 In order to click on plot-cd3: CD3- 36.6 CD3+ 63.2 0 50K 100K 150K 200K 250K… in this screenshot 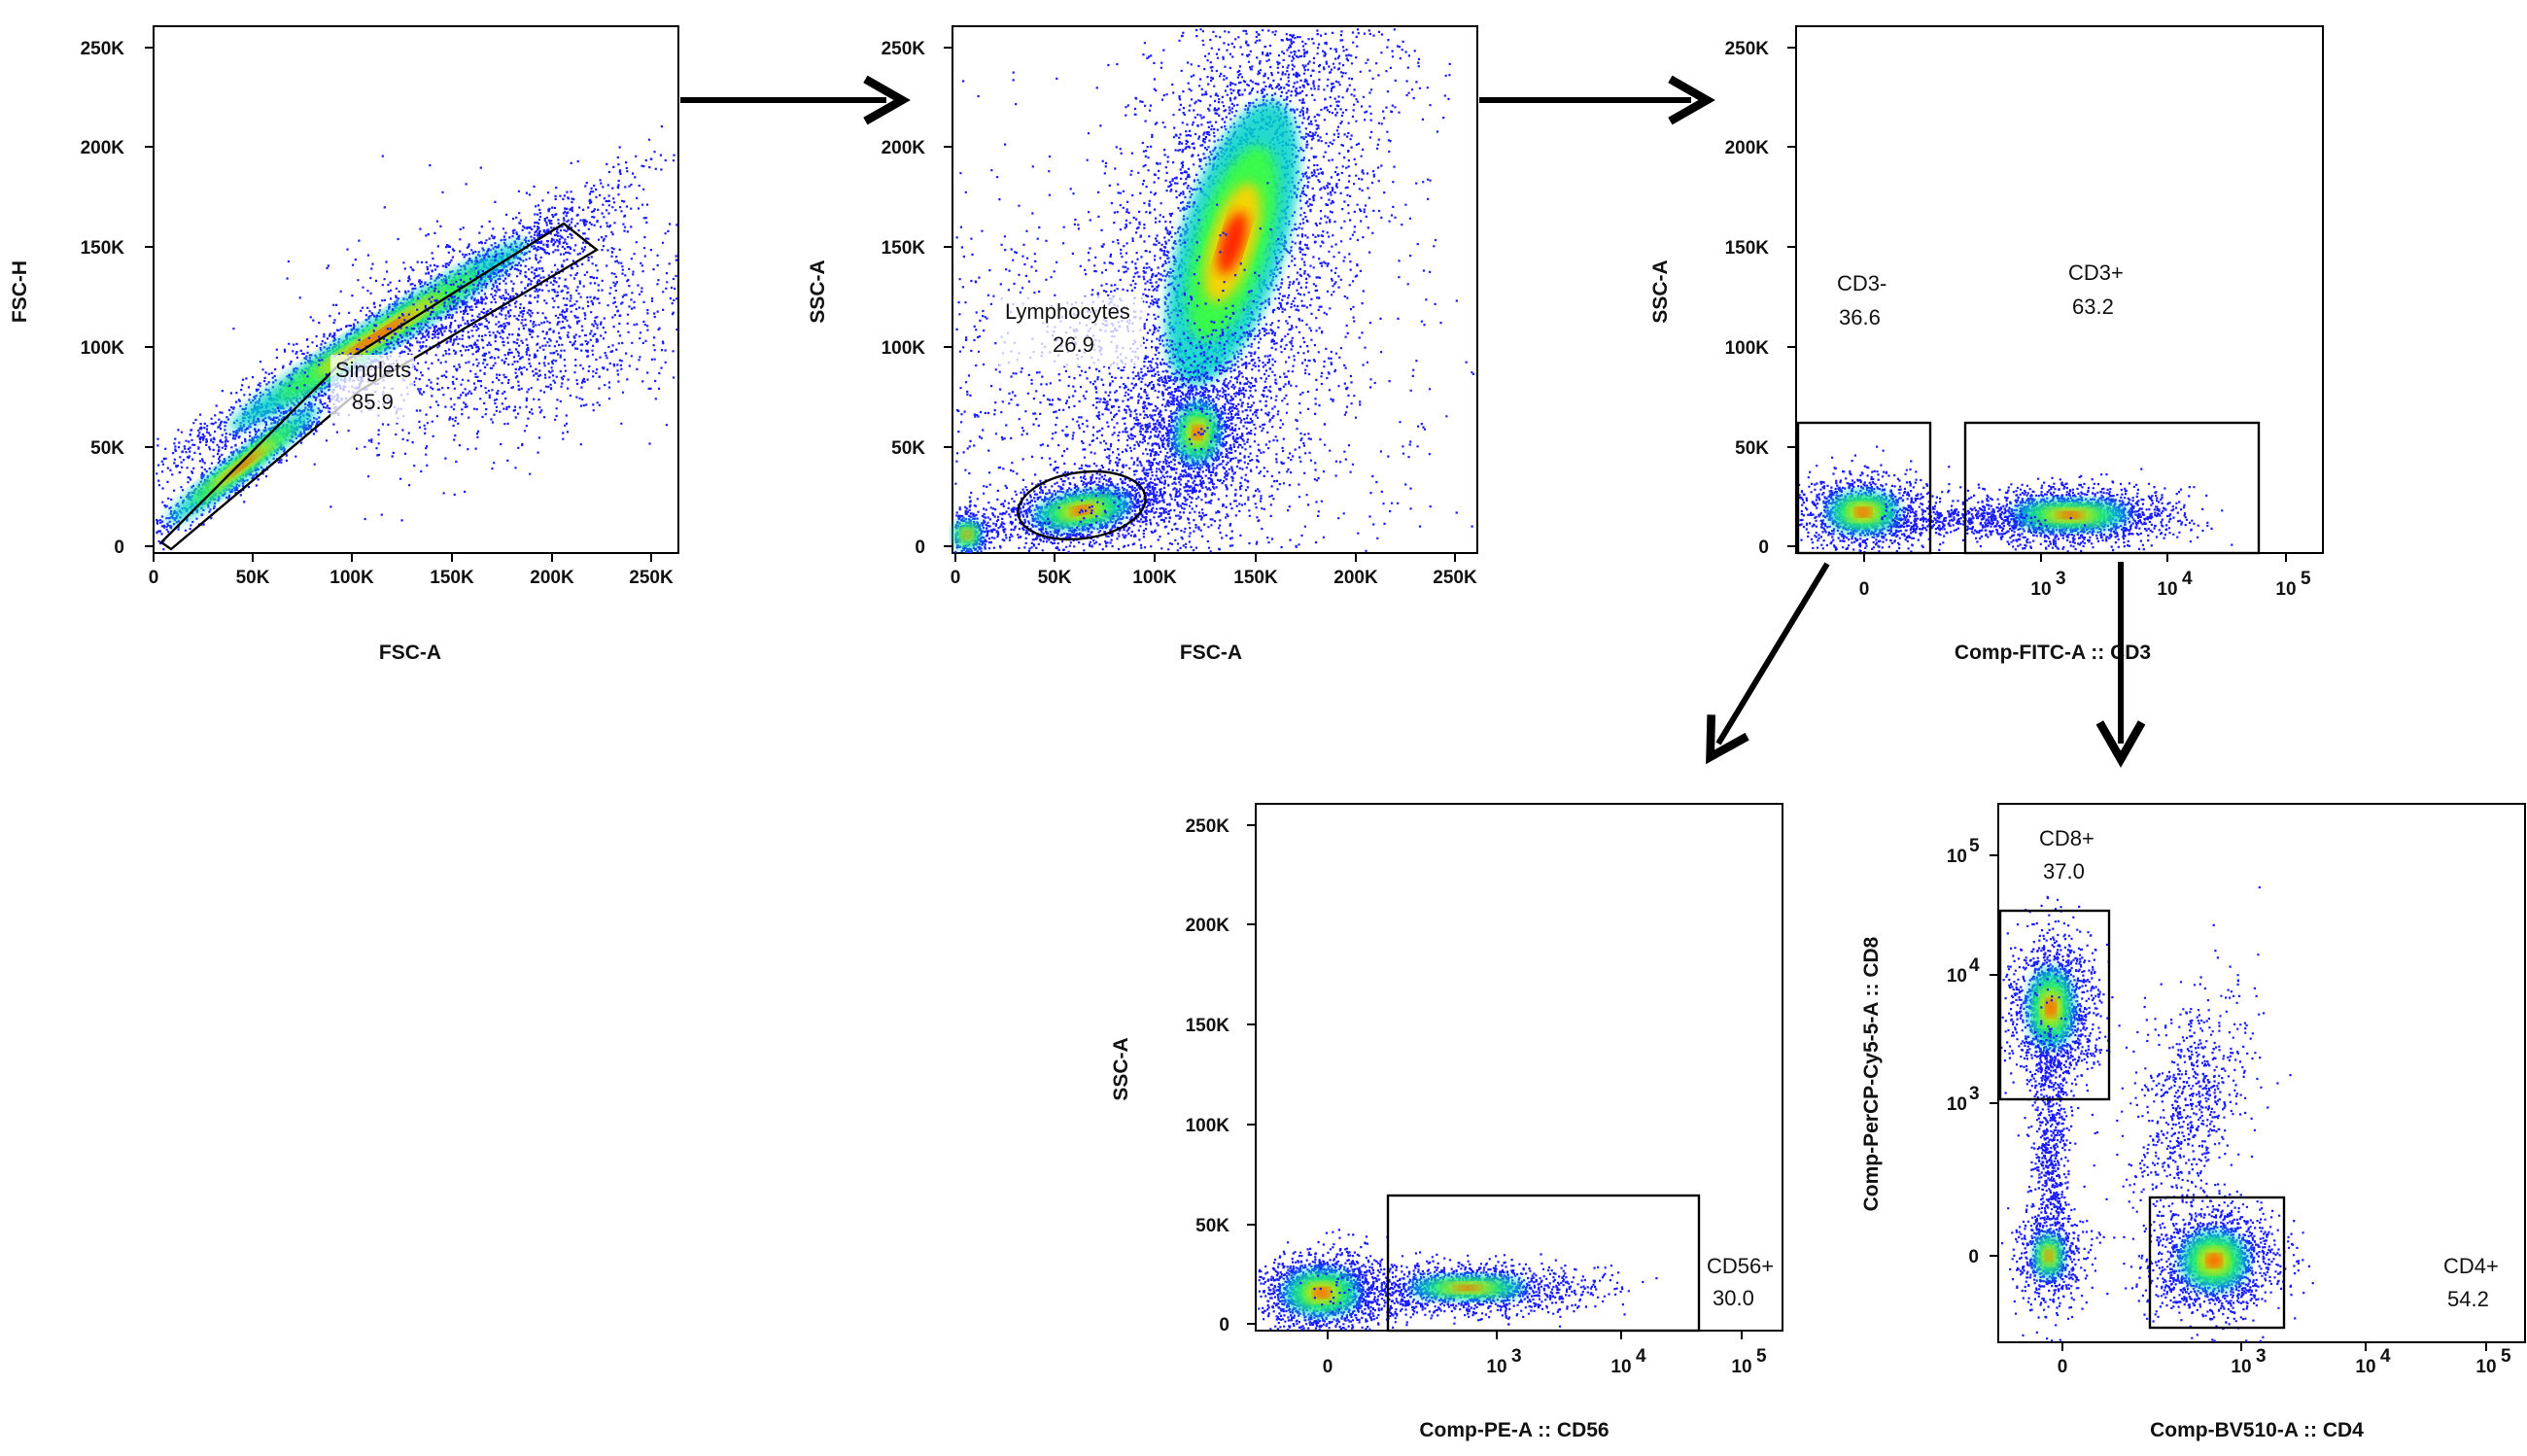, I will do `click(1986, 344)`.